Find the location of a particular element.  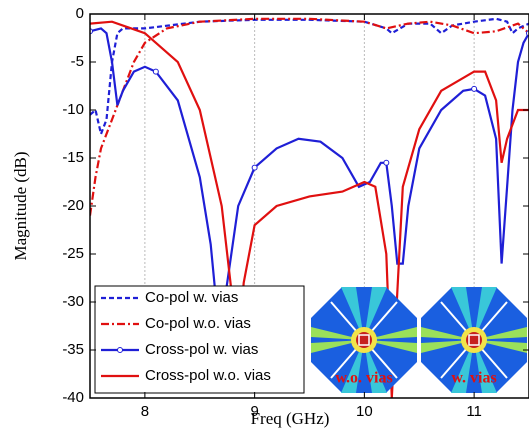

y-tick-label: -40 is located at coordinates (73, 397).